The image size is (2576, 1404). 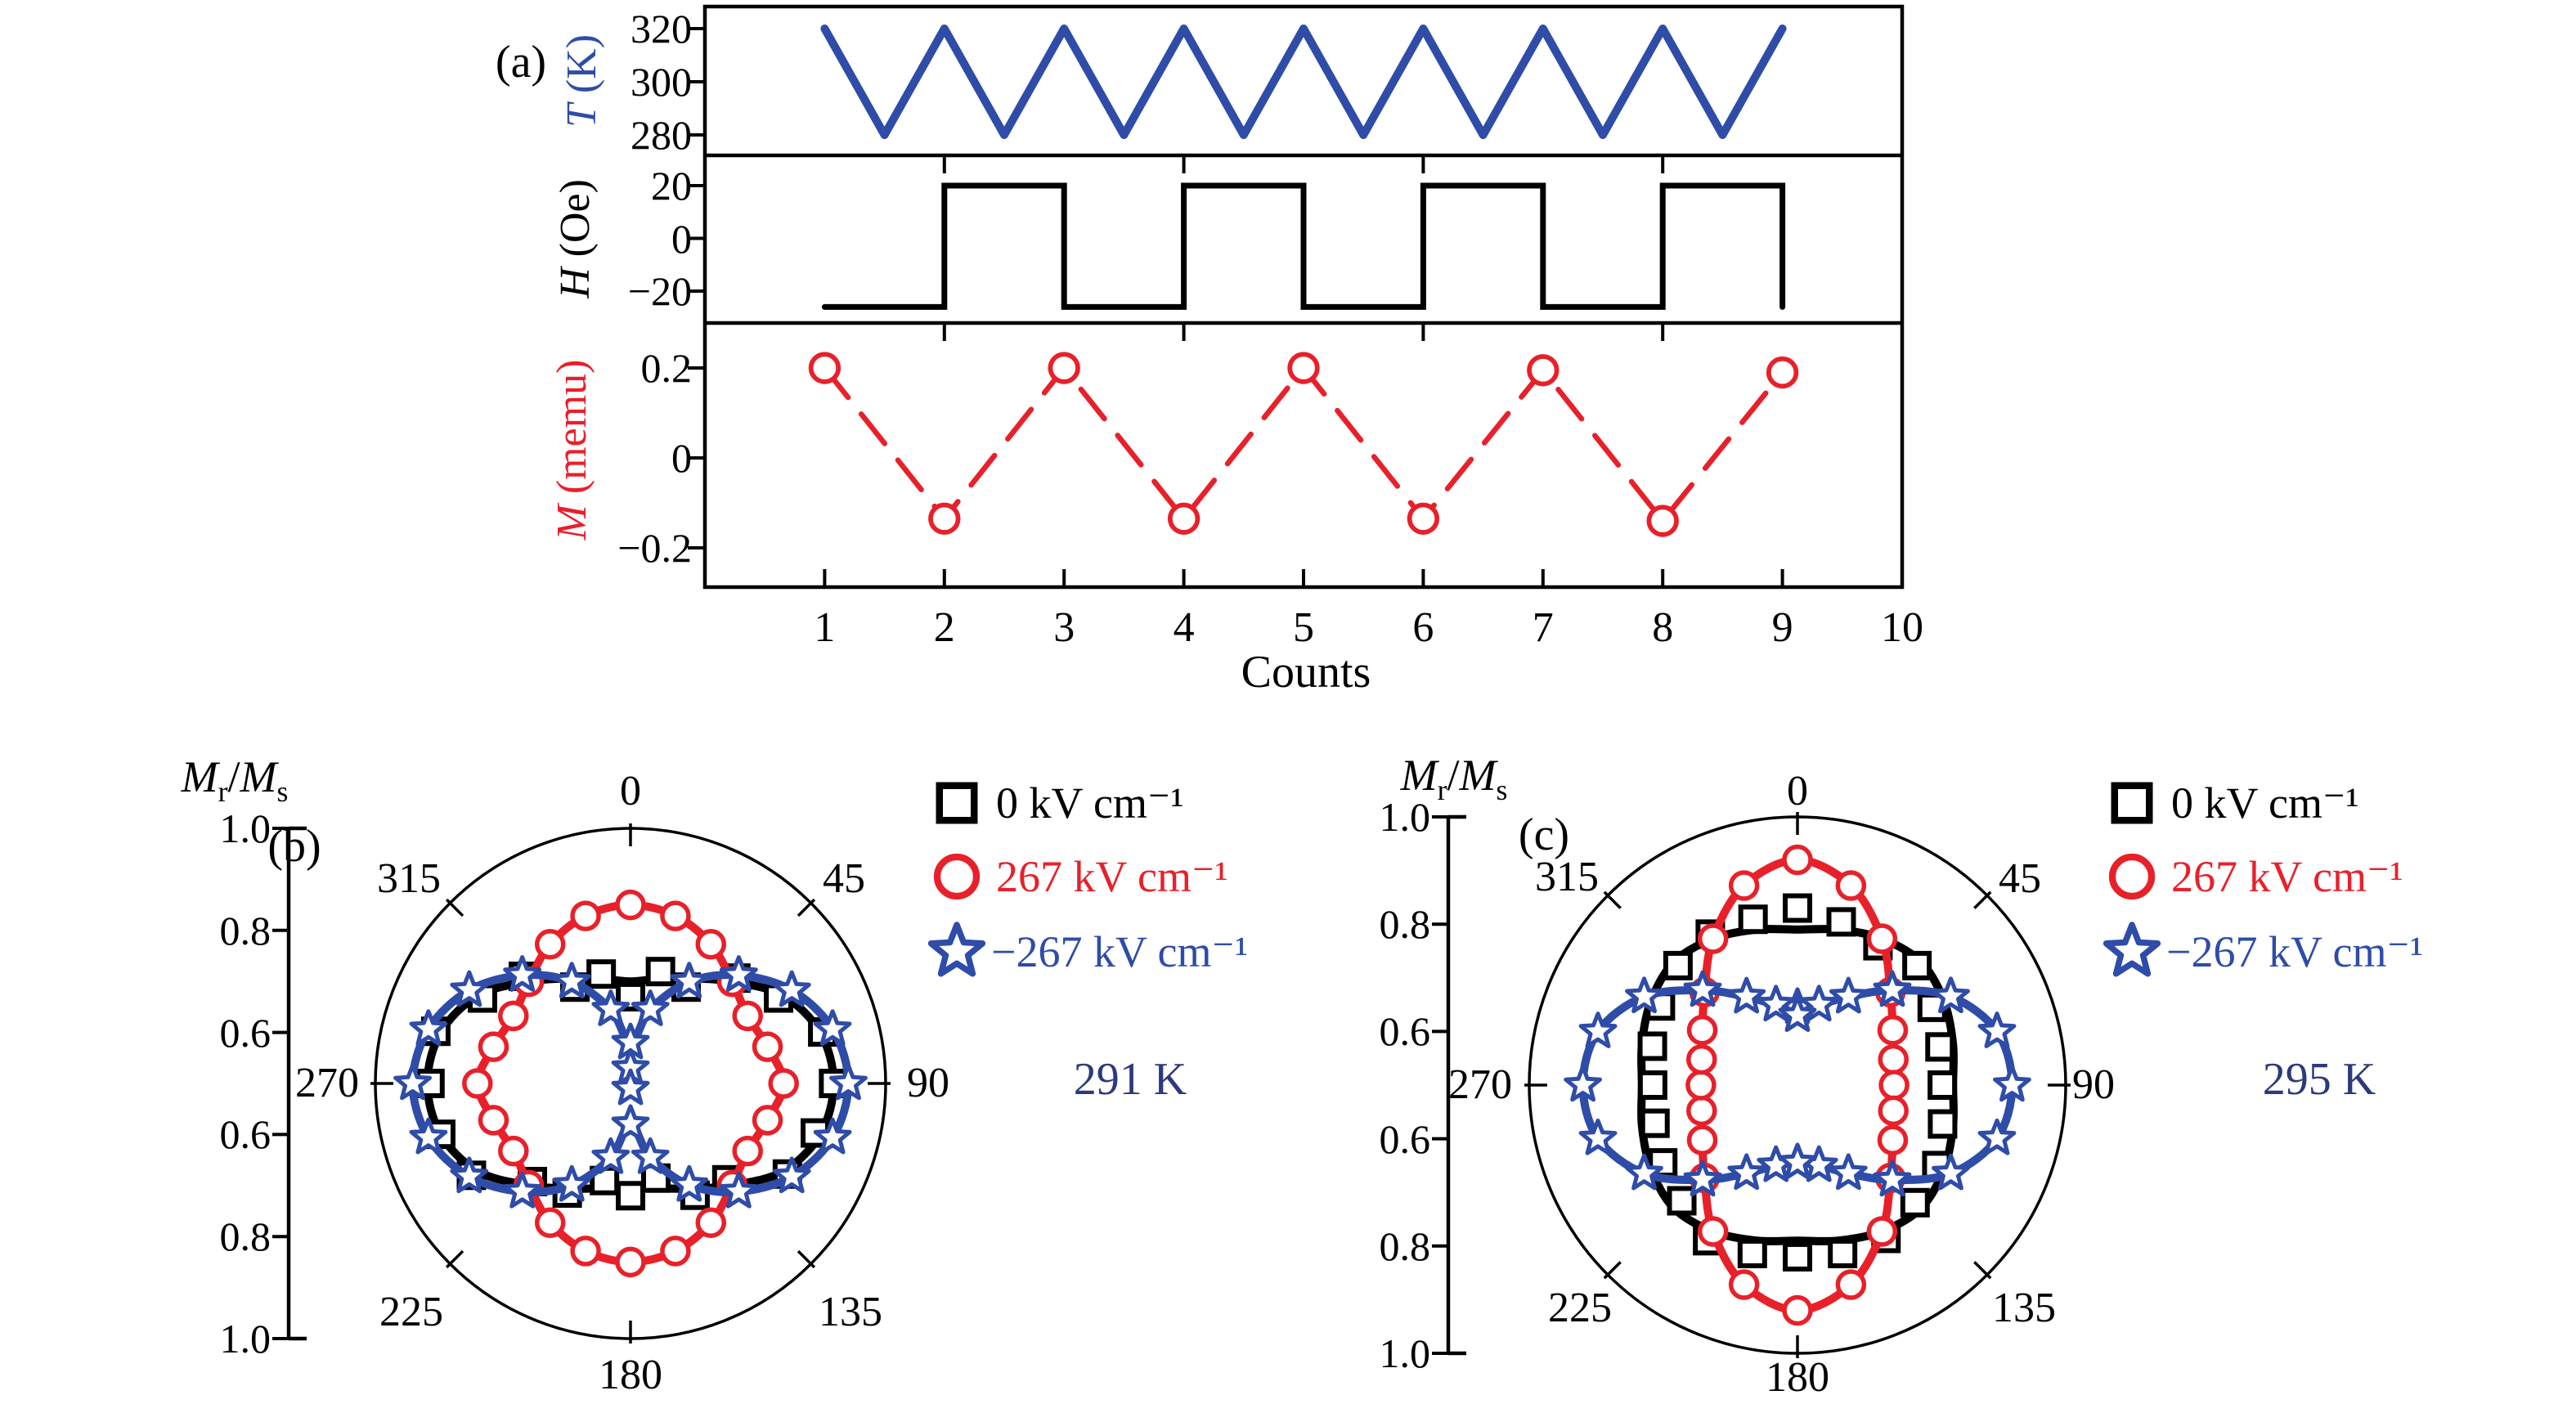 What do you see at coordinates (1543, 627) in the screenshot?
I see `x-tick-label: 7` at bounding box center [1543, 627].